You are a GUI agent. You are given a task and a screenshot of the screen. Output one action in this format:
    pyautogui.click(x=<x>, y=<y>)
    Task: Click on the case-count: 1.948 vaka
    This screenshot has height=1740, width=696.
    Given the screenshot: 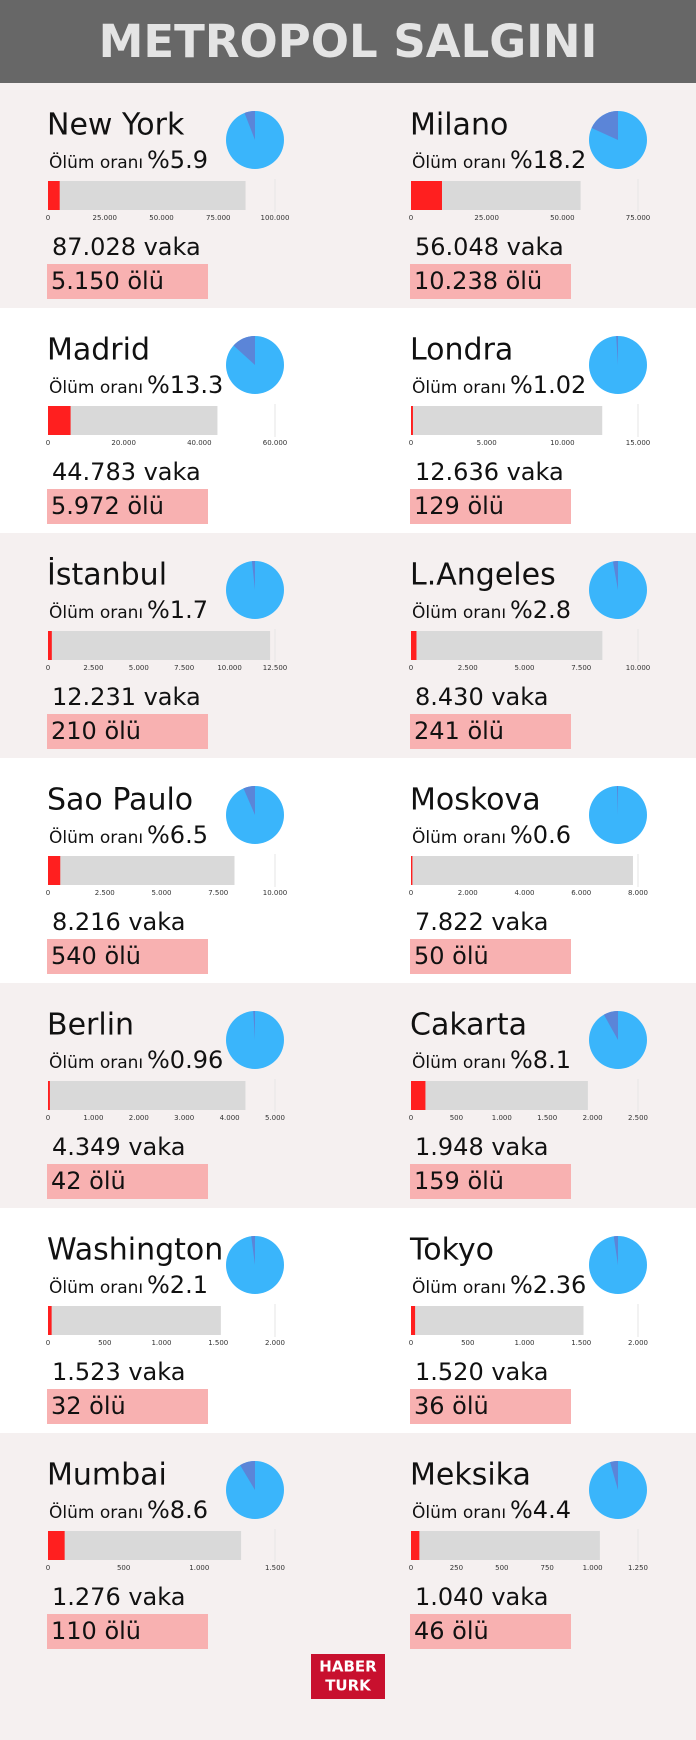 What is the action you would take?
    pyautogui.click(x=481, y=1147)
    